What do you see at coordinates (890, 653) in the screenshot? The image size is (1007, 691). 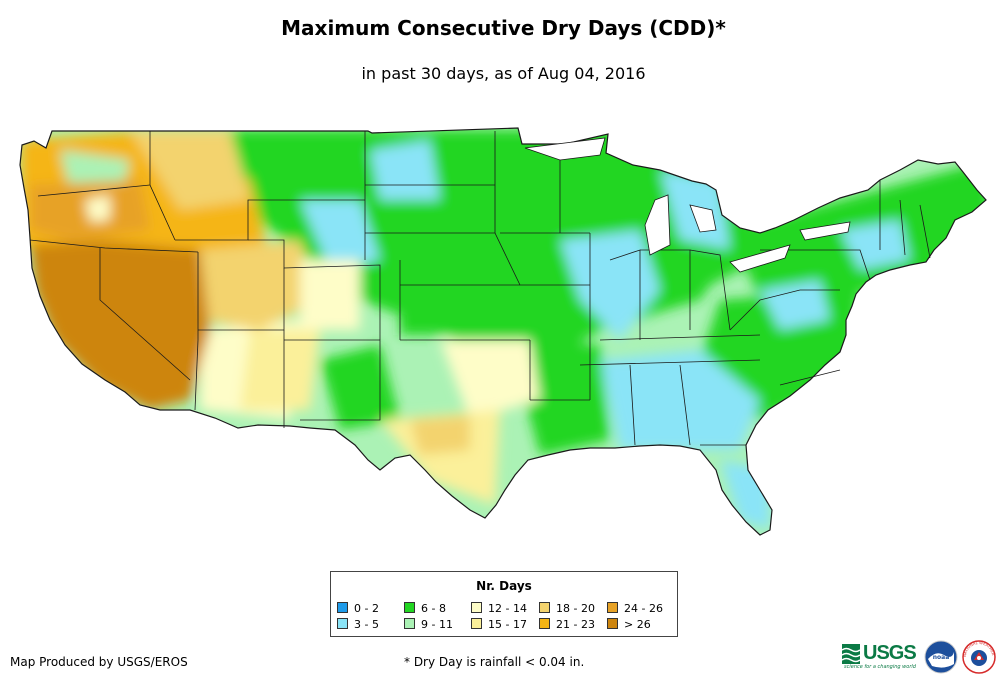 I see `usgs-wordmark: USGS` at bounding box center [890, 653].